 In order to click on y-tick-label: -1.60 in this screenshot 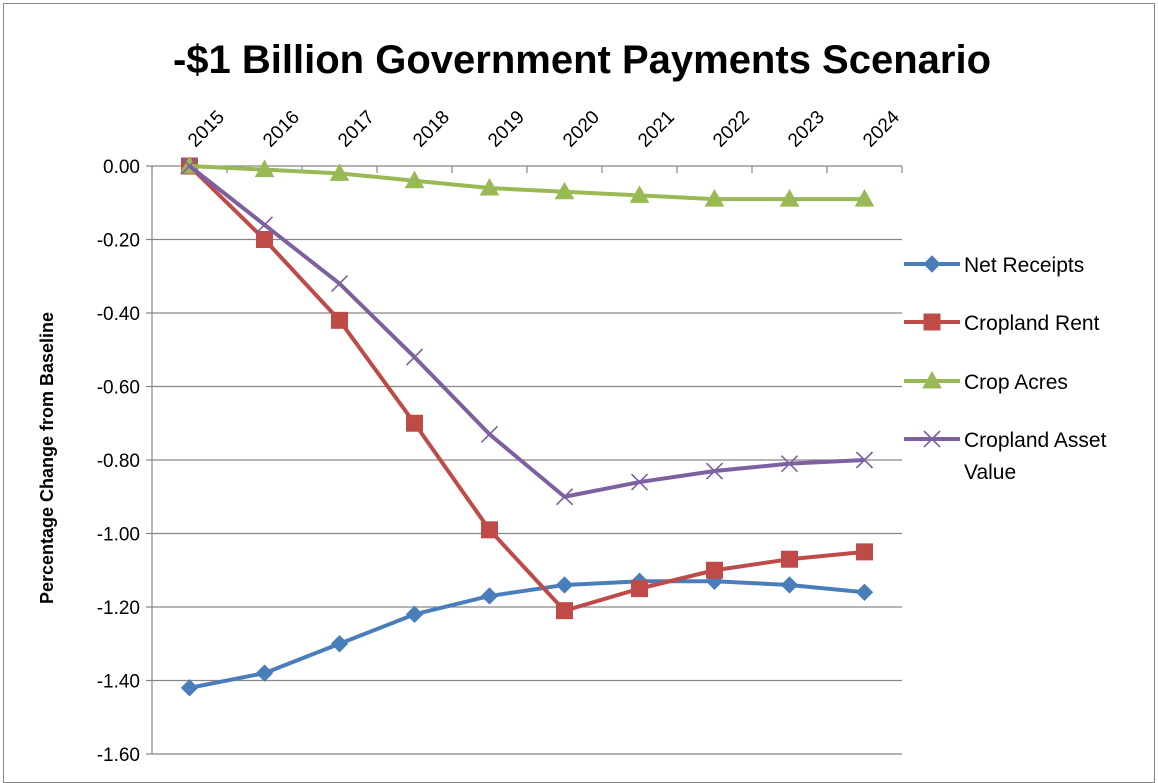, I will do `click(118, 755)`.